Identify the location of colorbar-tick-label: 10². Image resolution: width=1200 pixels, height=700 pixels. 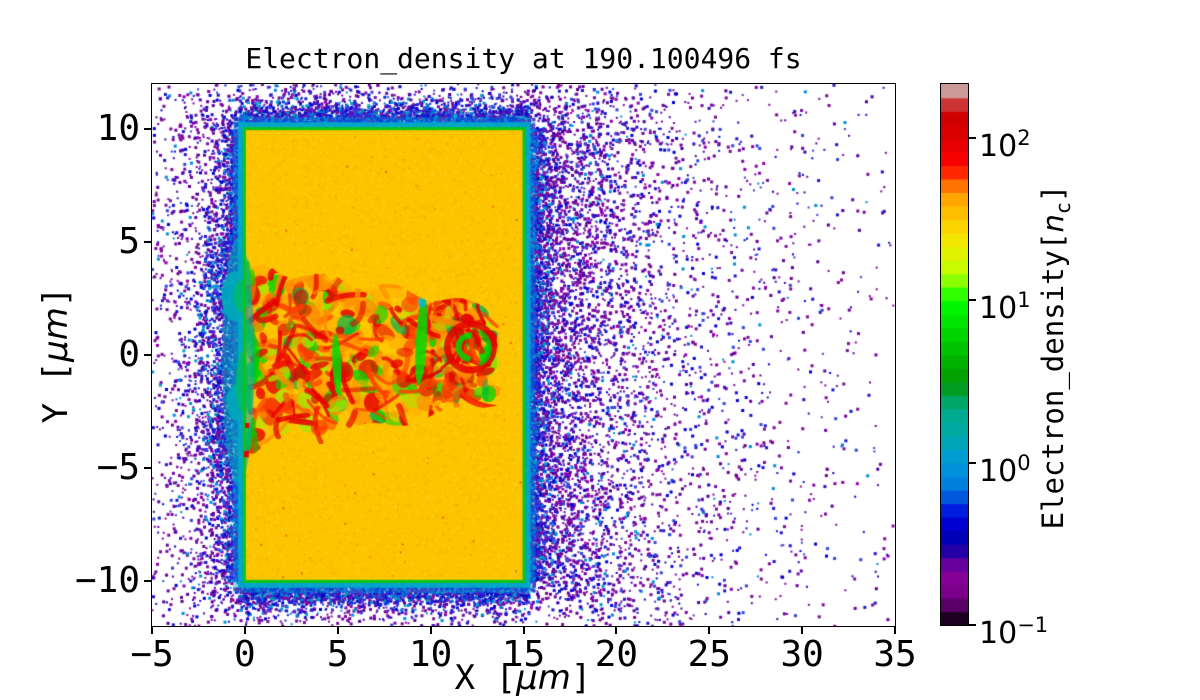
(1005, 144).